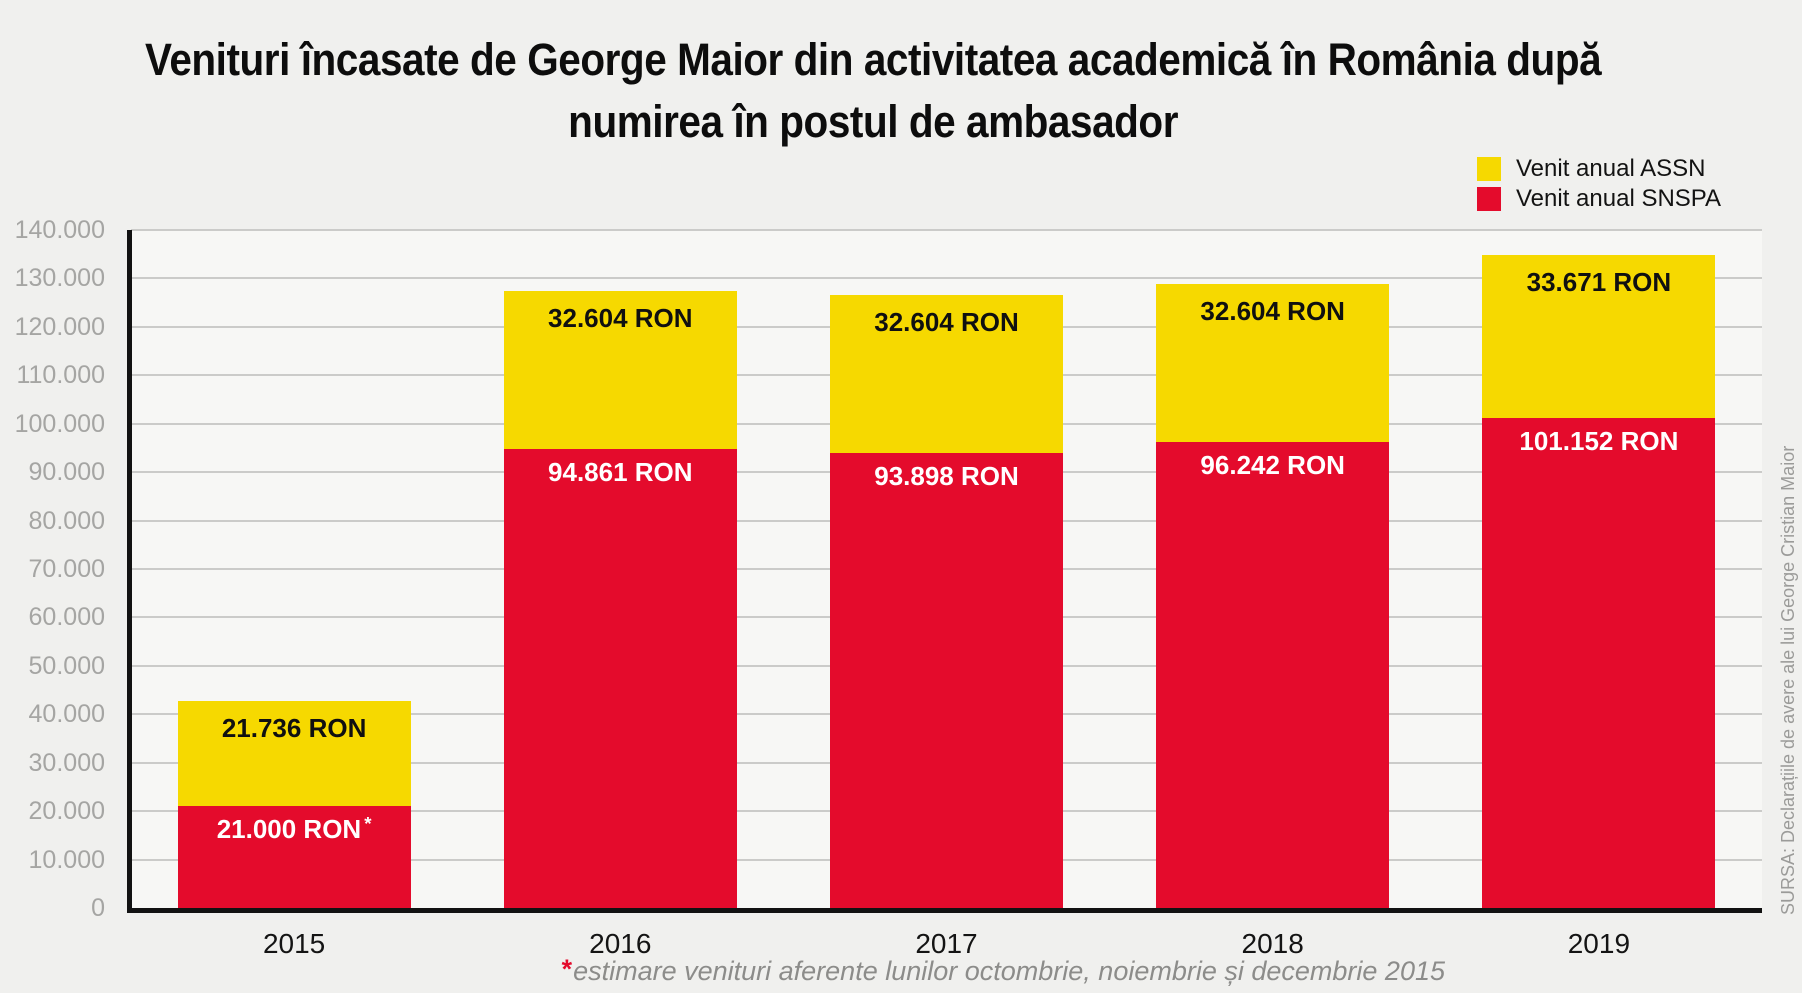 The image size is (1802, 993). I want to click on y-tick-label: 110.000, so click(60, 375).